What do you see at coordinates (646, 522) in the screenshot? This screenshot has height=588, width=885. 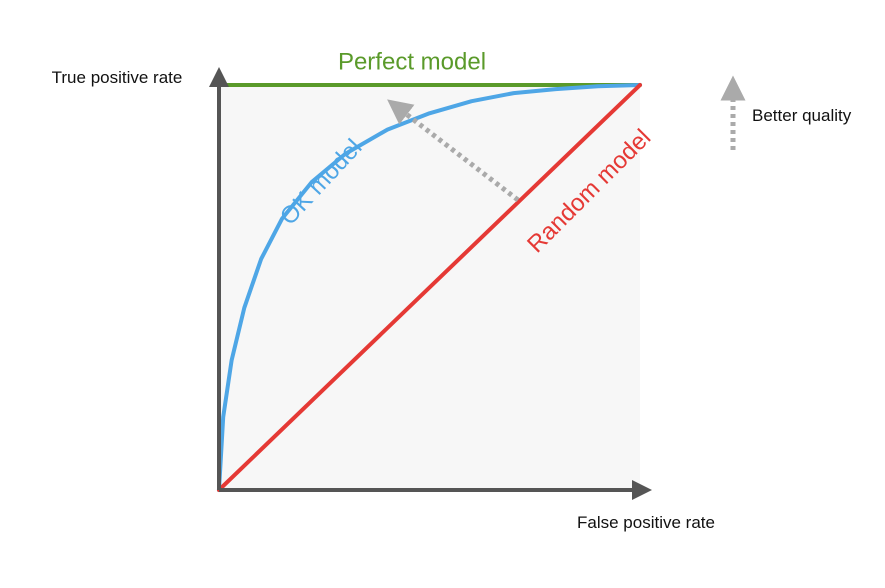 I see `x-axis-label: False positive rate` at bounding box center [646, 522].